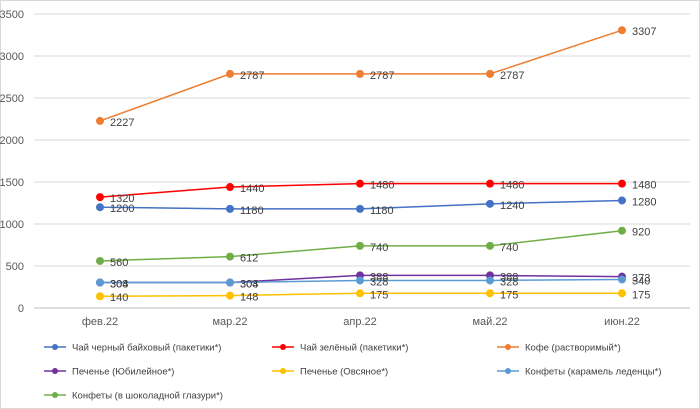 The width and height of the screenshot is (700, 409). What do you see at coordinates (641, 233) in the screenshot?
I see `data-label: 920` at bounding box center [641, 233].